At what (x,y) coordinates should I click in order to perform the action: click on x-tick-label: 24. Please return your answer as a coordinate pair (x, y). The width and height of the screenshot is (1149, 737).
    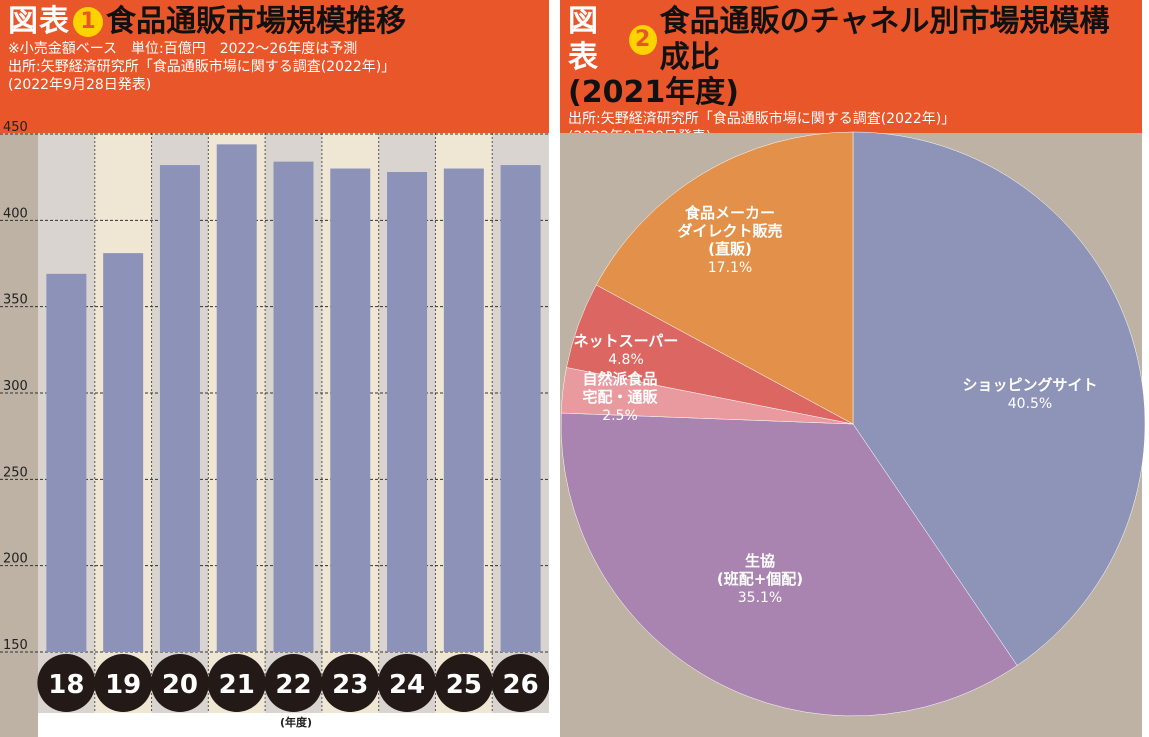
    Looking at the image, I should click on (407, 685).